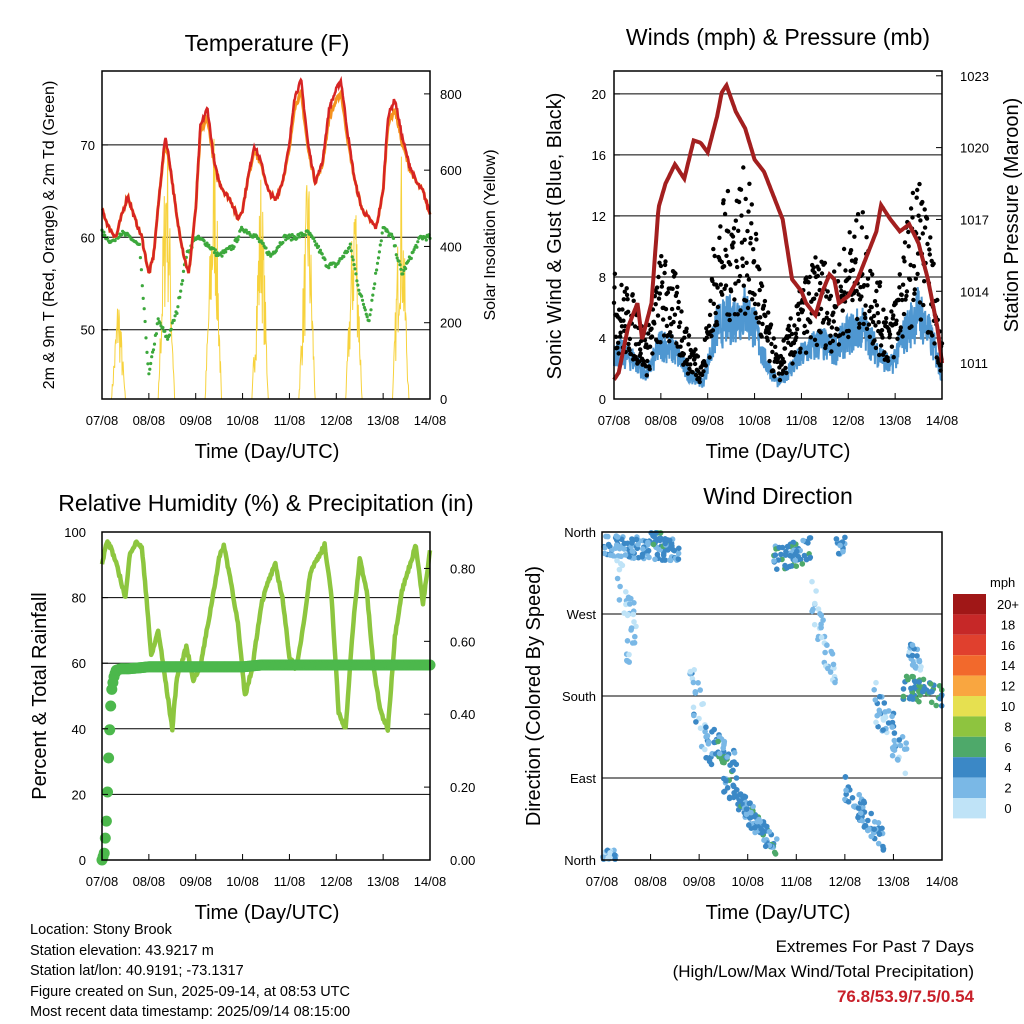 This screenshot has width=1024, height=1024. Describe the element at coordinates (462, 568) in the screenshot. I see `y-right-tick-label: 0.80` at that location.